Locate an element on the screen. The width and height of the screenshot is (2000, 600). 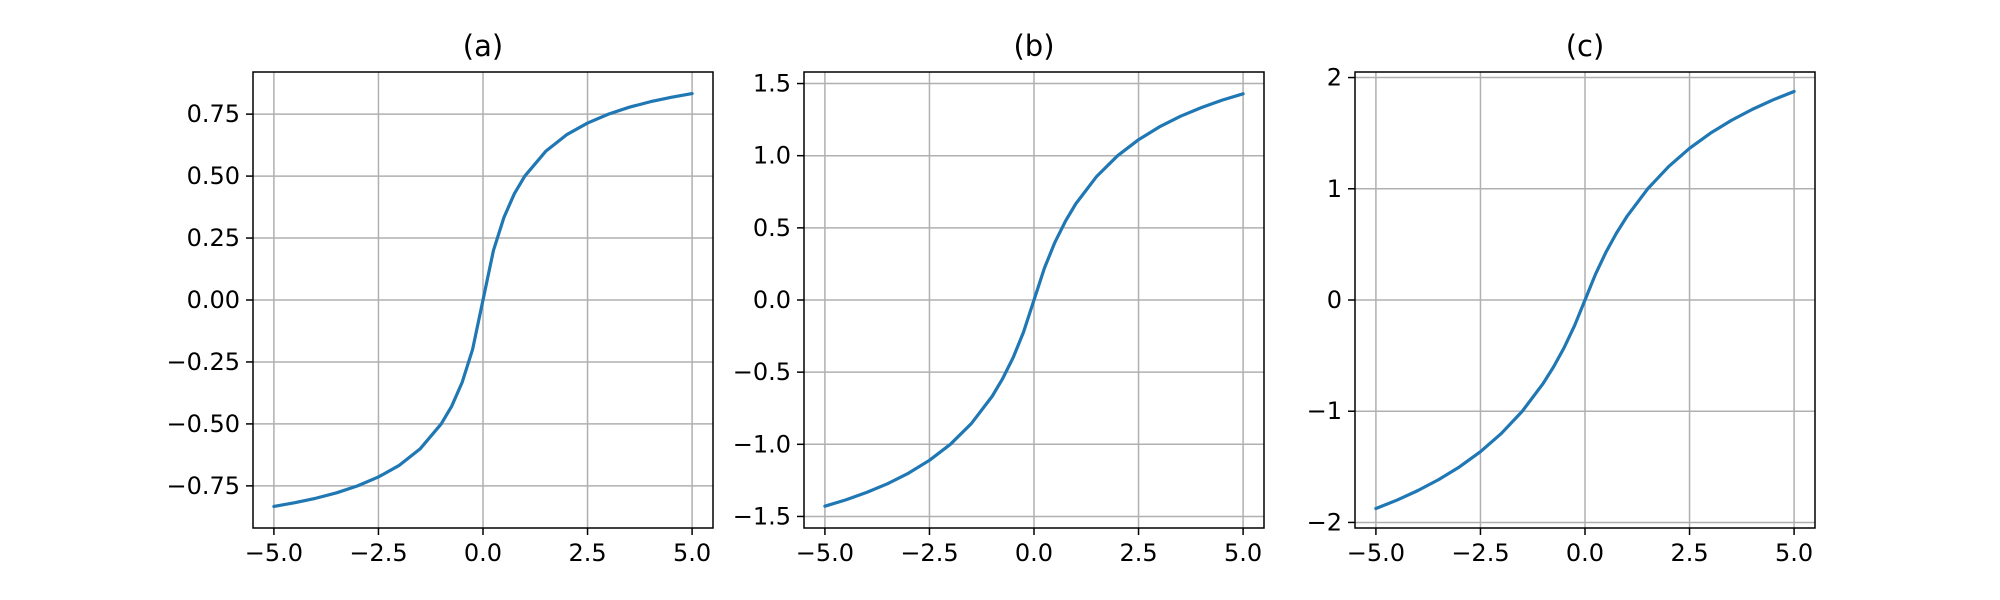
y-tick-label: 0.0 is located at coordinates (772, 300).